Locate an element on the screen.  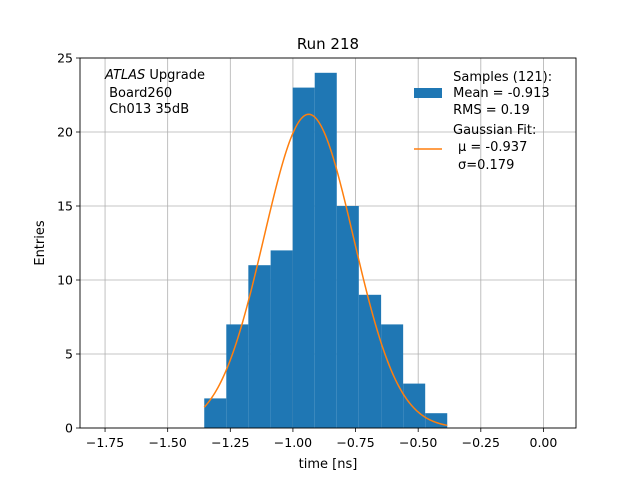
y-tick-label: 10 is located at coordinates (65, 280).